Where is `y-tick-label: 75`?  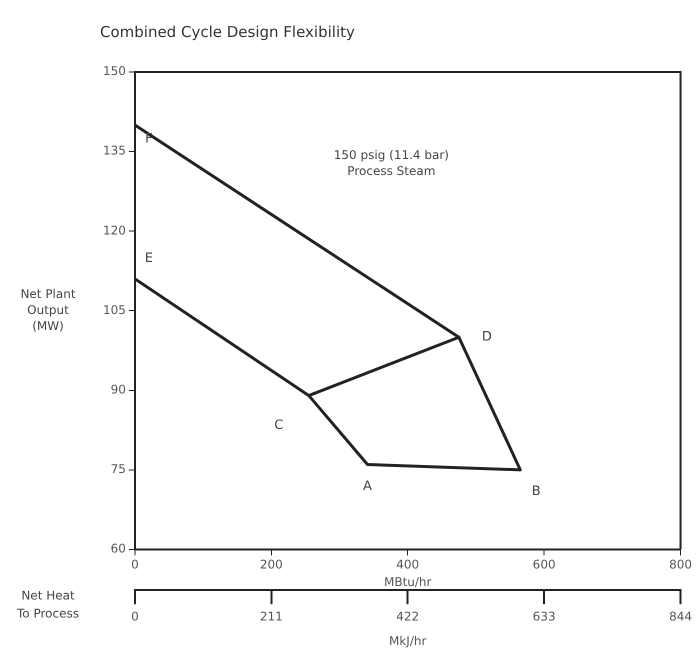
y-tick-label: 75 is located at coordinates (118, 469).